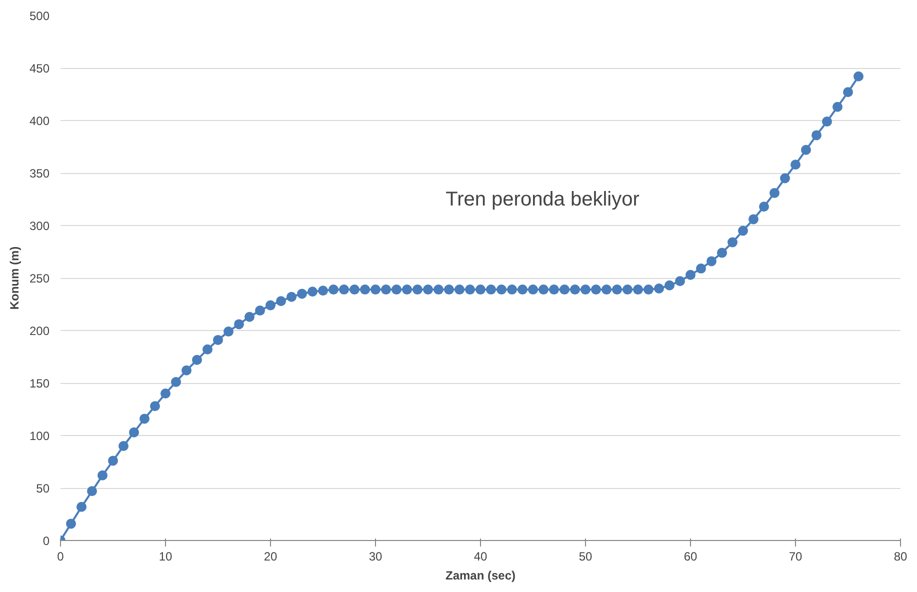 The image size is (917, 592). Describe the element at coordinates (39, 279) in the screenshot. I see `y-tick-label: 250` at that location.